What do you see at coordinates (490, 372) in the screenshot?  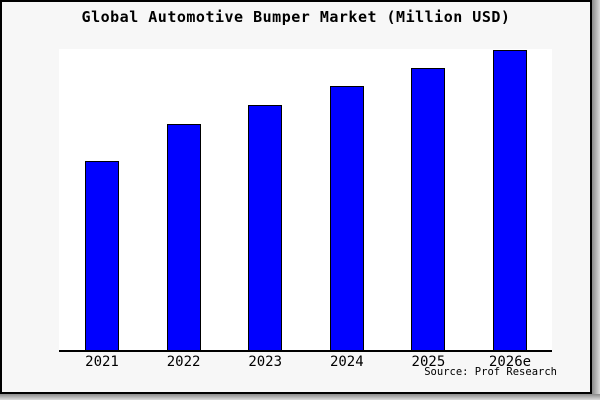 I see `source-credit: Source: Prof Research` at bounding box center [490, 372].